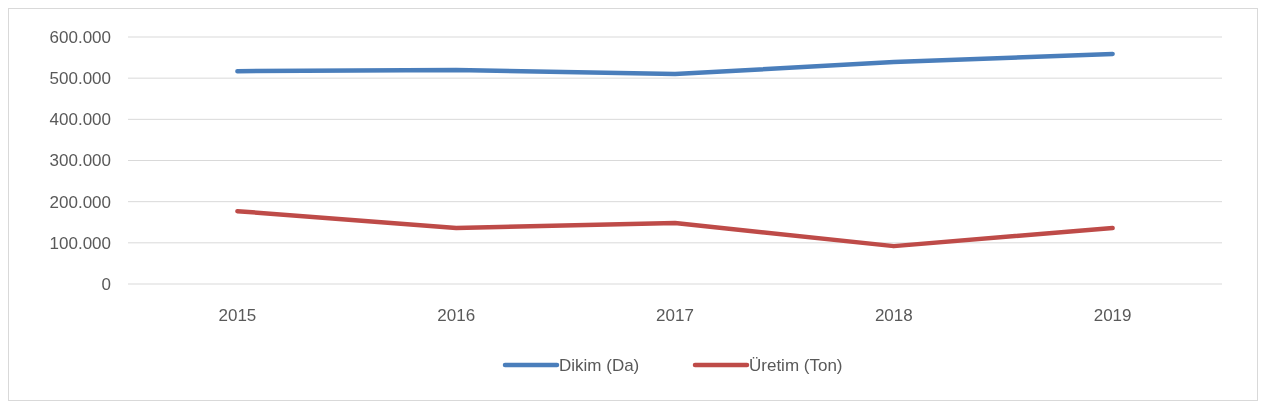 This screenshot has width=1266, height=401. I want to click on y-tick-label: 500.000, so click(80, 79).